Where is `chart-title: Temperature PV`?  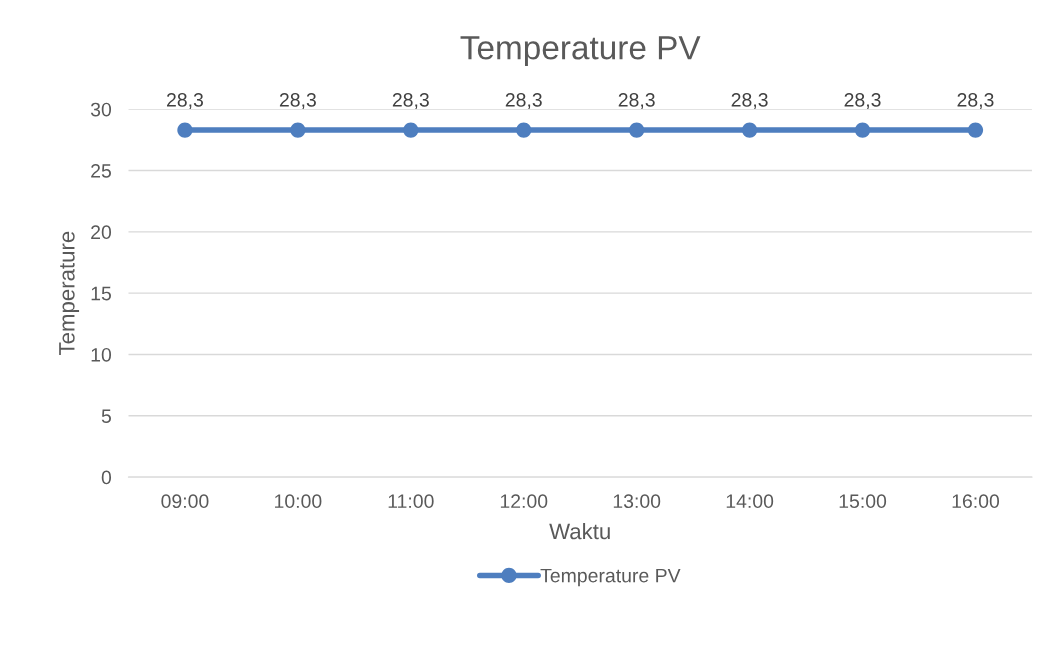 chart-title: Temperature PV is located at coordinates (580, 51).